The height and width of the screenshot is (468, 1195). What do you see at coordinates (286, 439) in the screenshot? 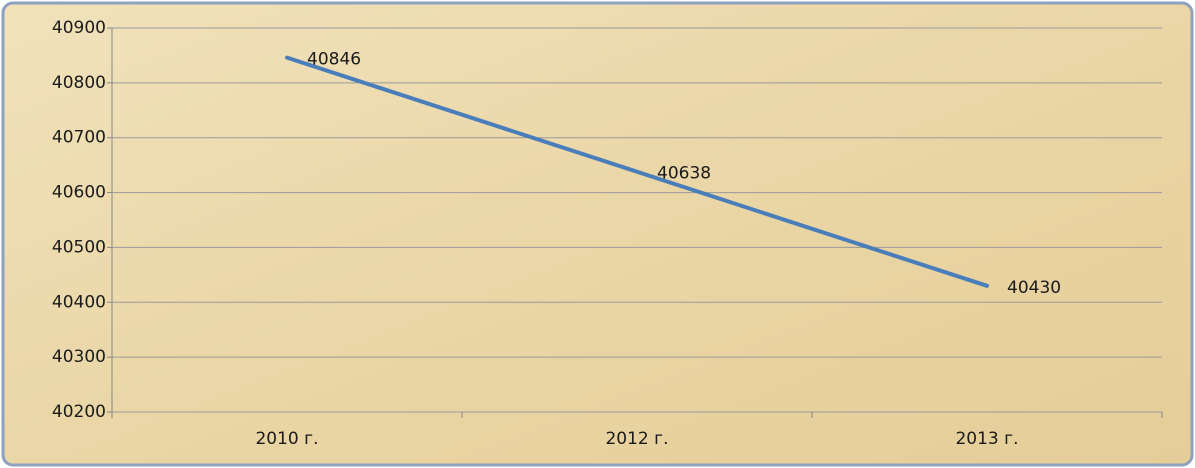
I see `x-tick-label: 2010 г.` at bounding box center [286, 439].